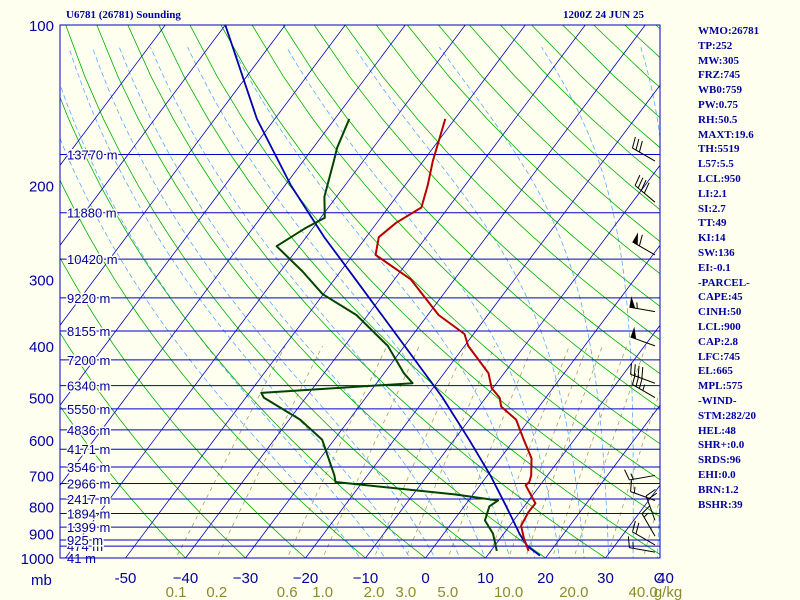 Image resolution: width=800 pixels, height=600 pixels. Describe the element at coordinates (714, 267) in the screenshot. I see `stat-line: EI:-0.1` at that location.